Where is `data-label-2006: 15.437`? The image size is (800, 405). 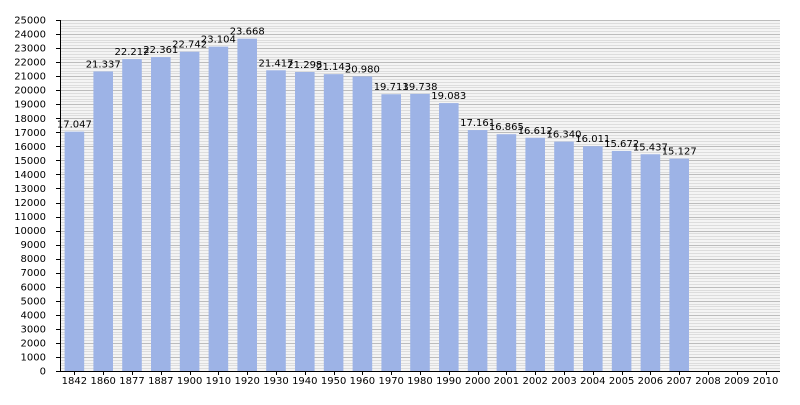 data-label-2006: 15.437 is located at coordinates (650, 147).